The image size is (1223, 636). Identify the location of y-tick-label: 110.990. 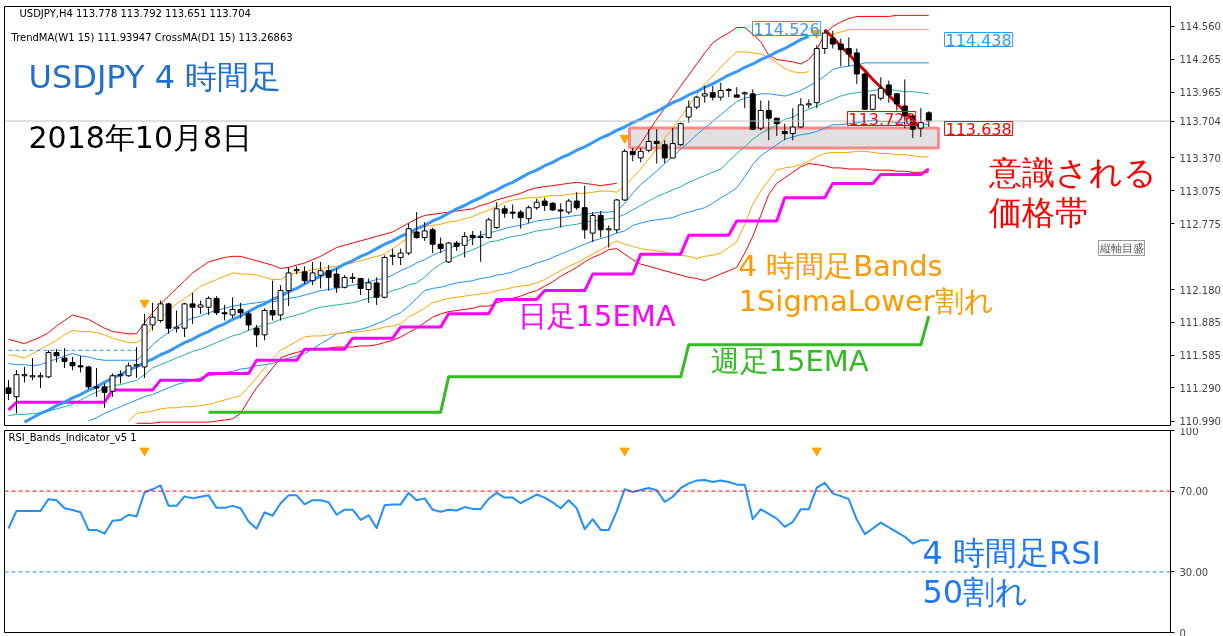
(1200, 422).